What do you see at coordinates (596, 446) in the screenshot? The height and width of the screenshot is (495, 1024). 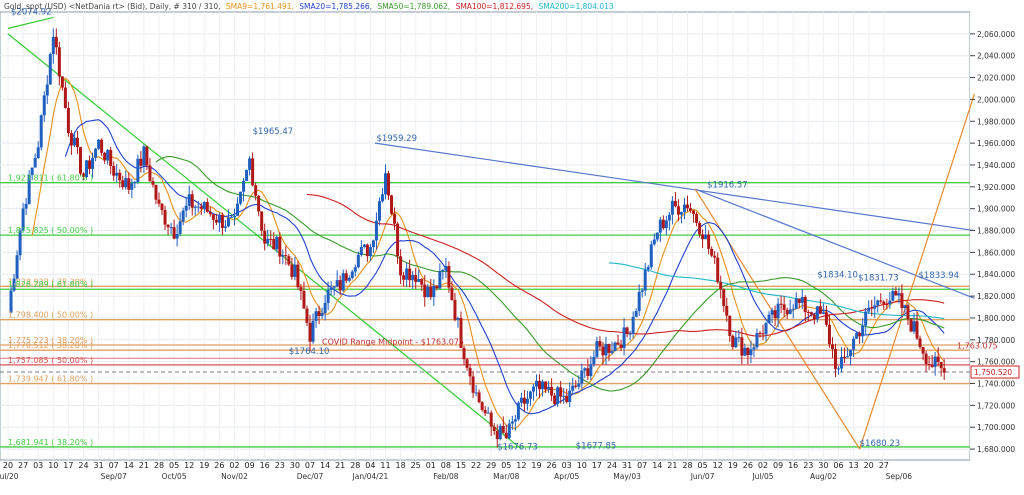 I see `price-annotation: $1677.85` at bounding box center [596, 446].